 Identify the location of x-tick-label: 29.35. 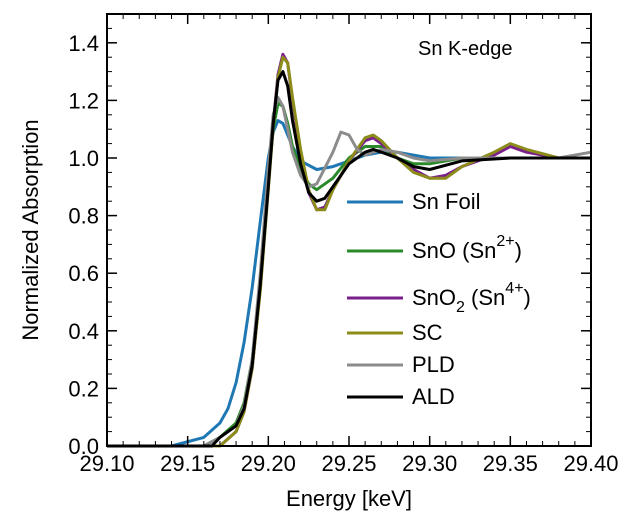
(510, 463).